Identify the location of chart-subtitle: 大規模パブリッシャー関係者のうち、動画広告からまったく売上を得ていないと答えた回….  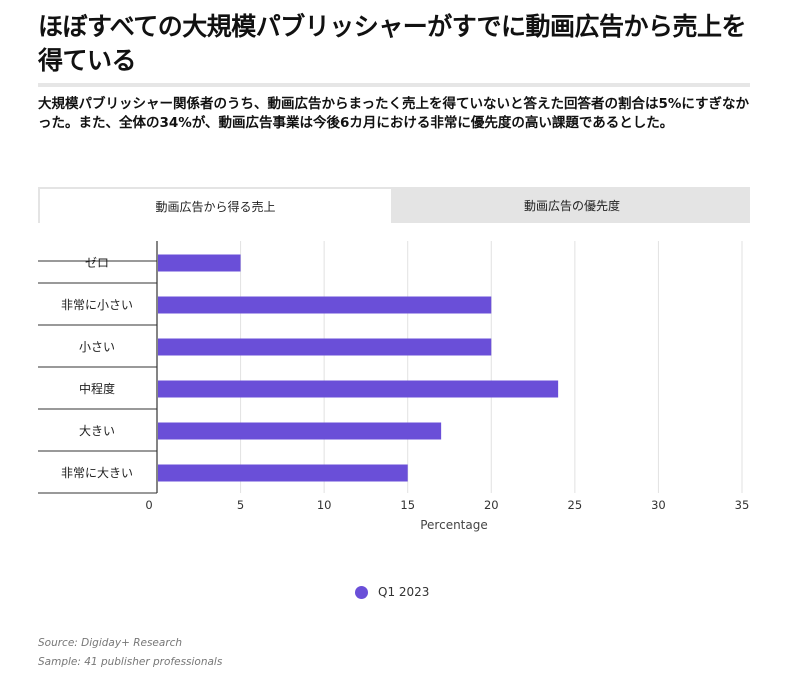
(394, 113).